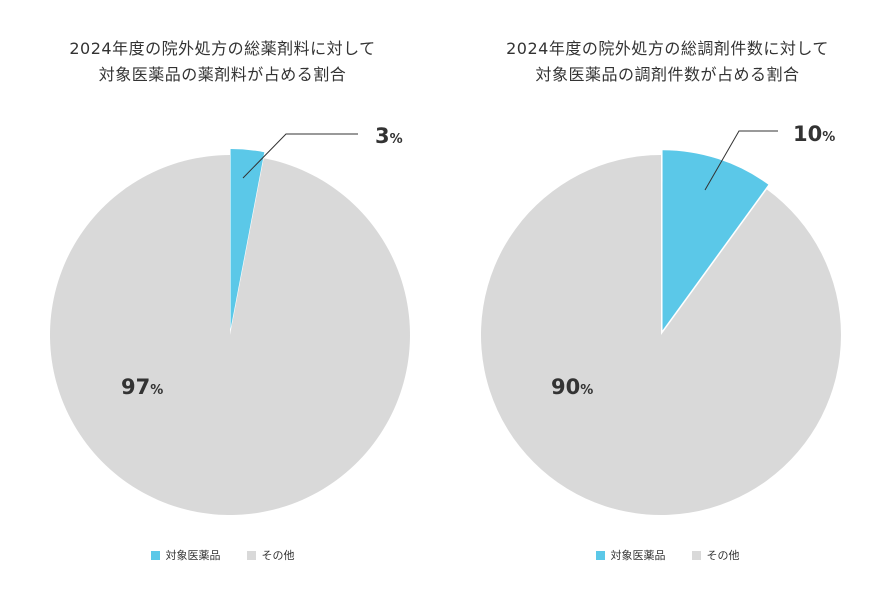 Image resolution: width=890 pixels, height=609 pixels. I want to click on data-label-other: 90%, so click(572, 387).